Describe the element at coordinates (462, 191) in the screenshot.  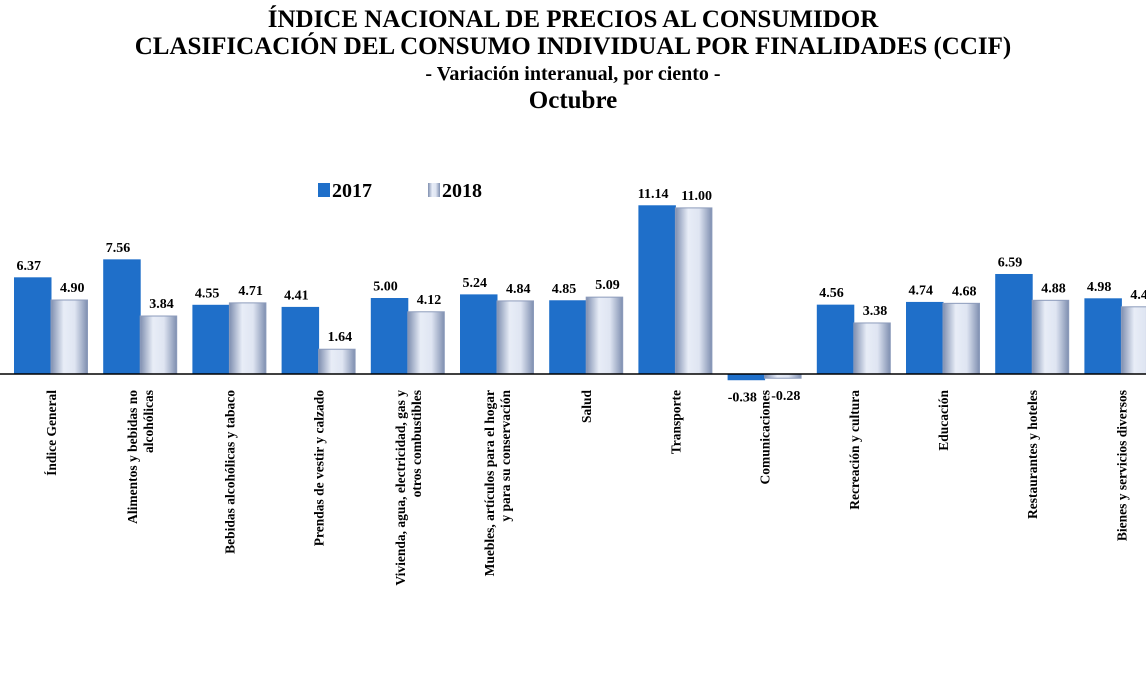
I see `legend-label: 2018` at that location.